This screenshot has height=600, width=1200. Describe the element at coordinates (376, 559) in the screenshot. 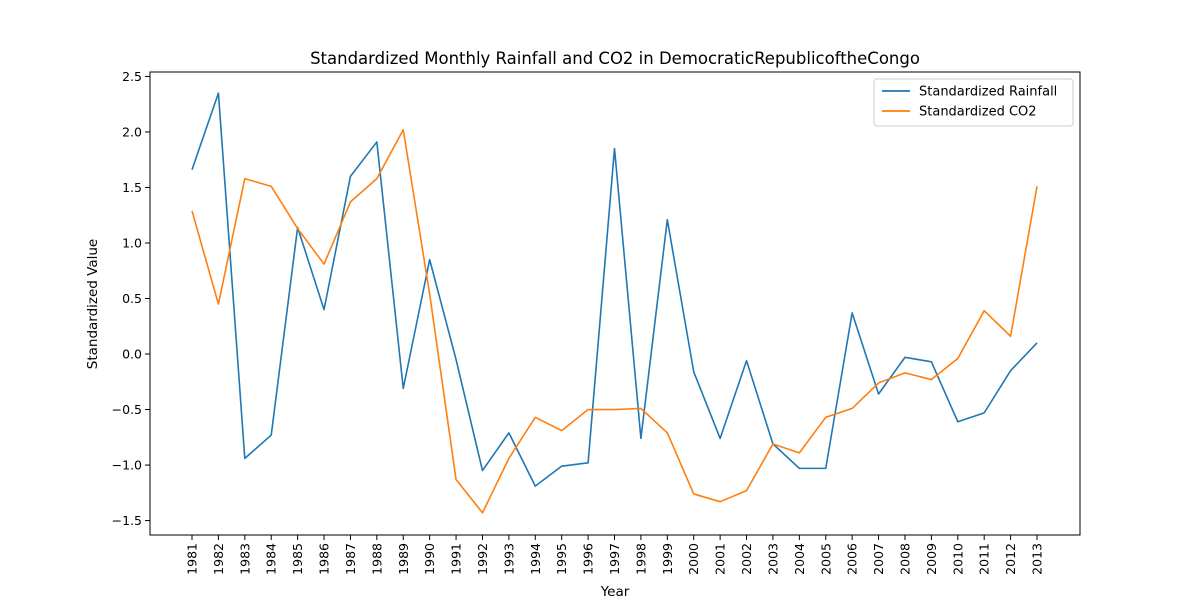

I see `x-tick-label: 1988` at that location.